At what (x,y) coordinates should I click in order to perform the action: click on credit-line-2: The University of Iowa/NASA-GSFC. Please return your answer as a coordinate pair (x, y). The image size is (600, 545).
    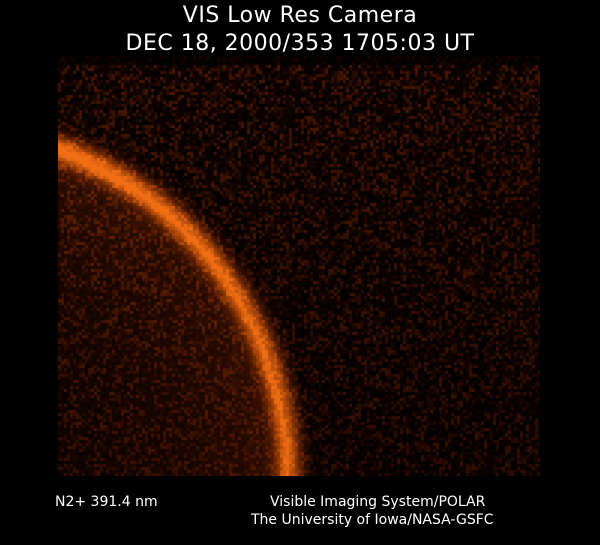
    Looking at the image, I should click on (372, 520).